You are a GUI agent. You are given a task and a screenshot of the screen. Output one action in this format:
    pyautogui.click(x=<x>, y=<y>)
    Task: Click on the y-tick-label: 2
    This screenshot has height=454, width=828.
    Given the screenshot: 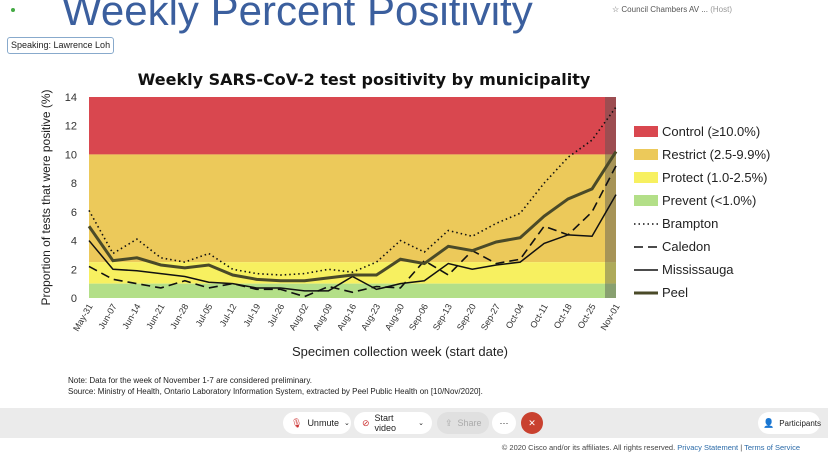 What is the action you would take?
    pyautogui.click(x=74, y=270)
    